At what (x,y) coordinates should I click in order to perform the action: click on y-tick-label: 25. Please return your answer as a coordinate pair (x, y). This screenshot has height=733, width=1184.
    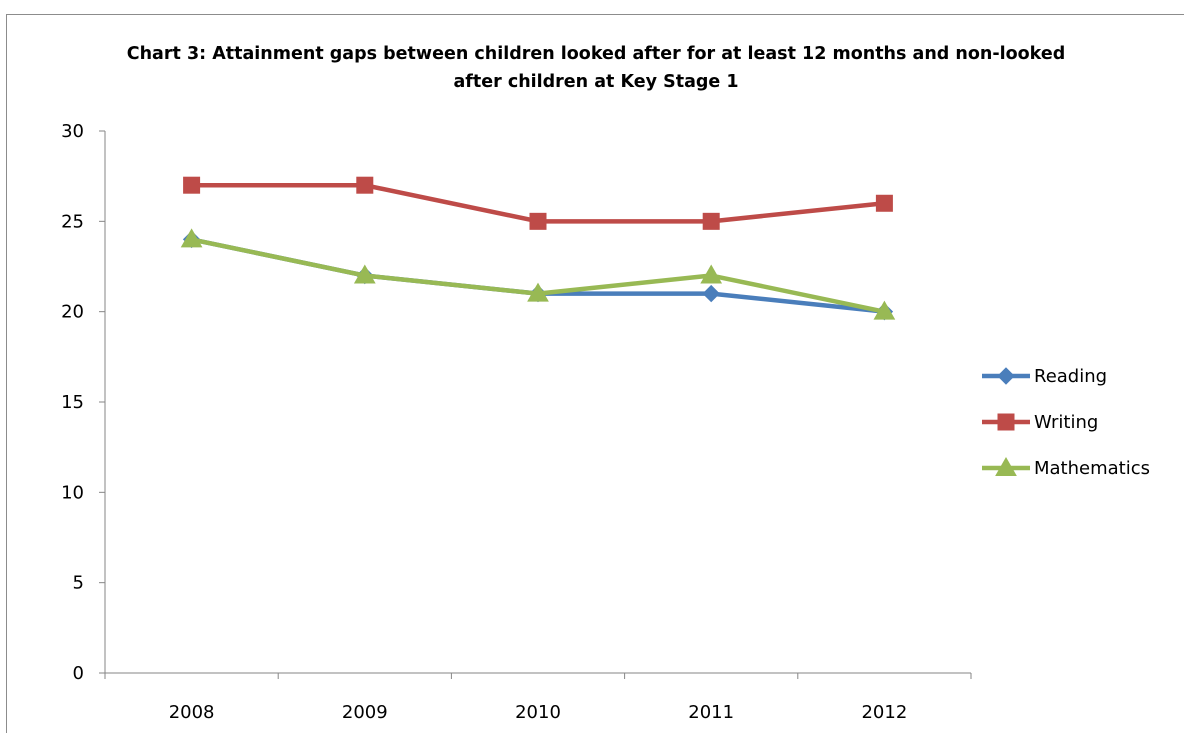
    Looking at the image, I should click on (72, 221).